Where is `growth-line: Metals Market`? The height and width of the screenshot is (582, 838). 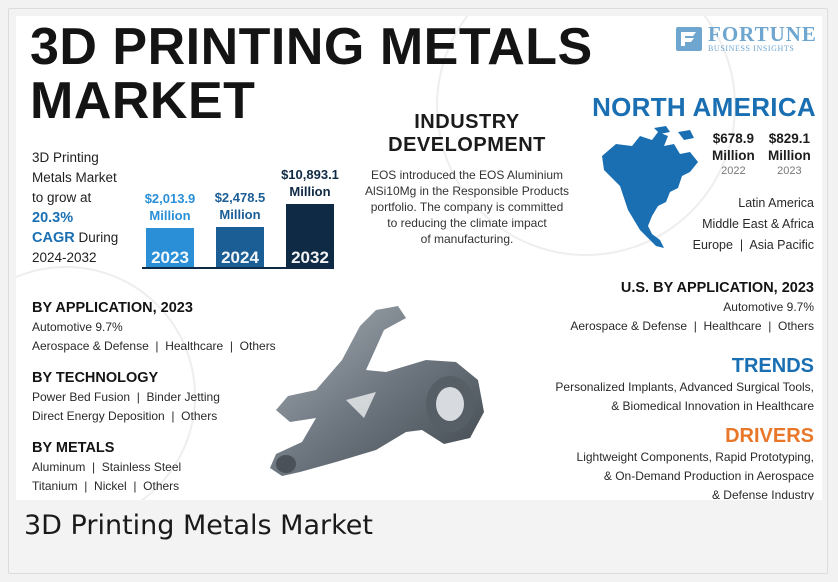
growth-line: Metals Market is located at coordinates (74, 177).